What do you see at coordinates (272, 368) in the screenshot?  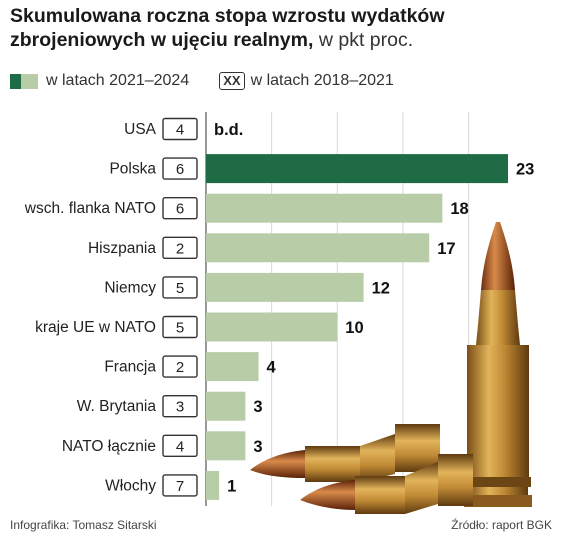 I see `value-label: 4` at bounding box center [272, 368].